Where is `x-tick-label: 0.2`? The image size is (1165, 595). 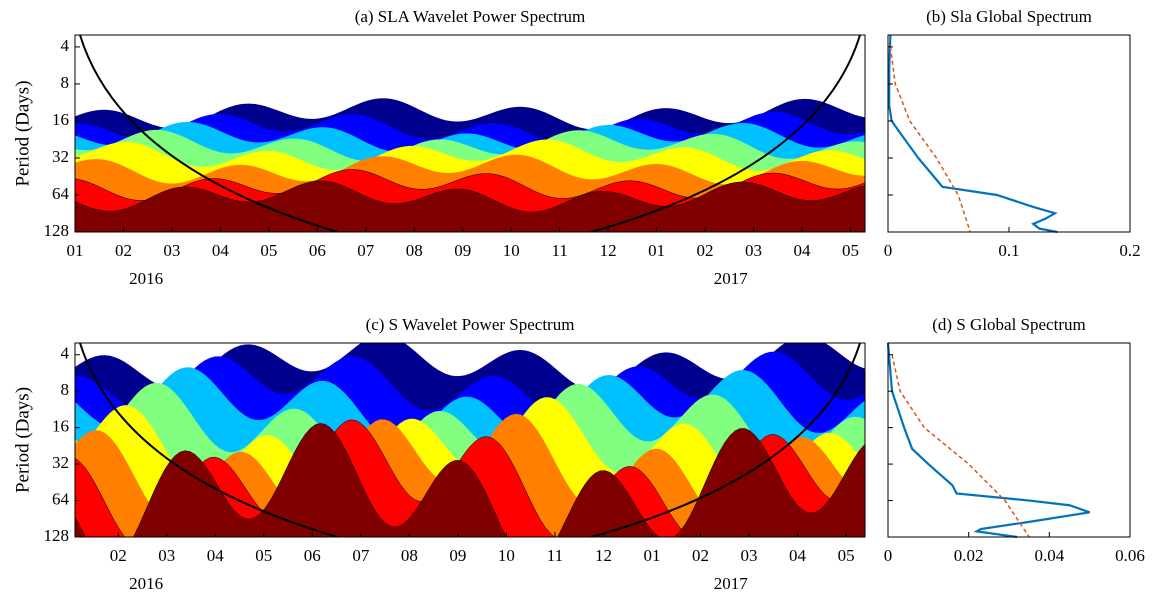
x-tick-label: 0.2 is located at coordinates (1129, 250).